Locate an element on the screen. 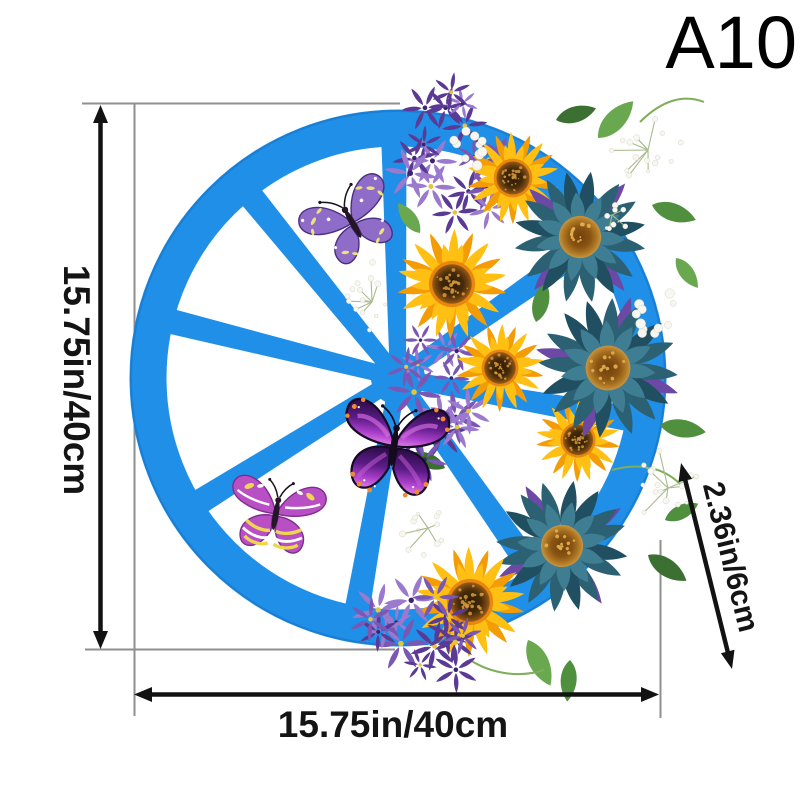 Image resolution: width=800 pixels, height=800 pixels. product-variant-label: A10 is located at coordinates (731, 42).